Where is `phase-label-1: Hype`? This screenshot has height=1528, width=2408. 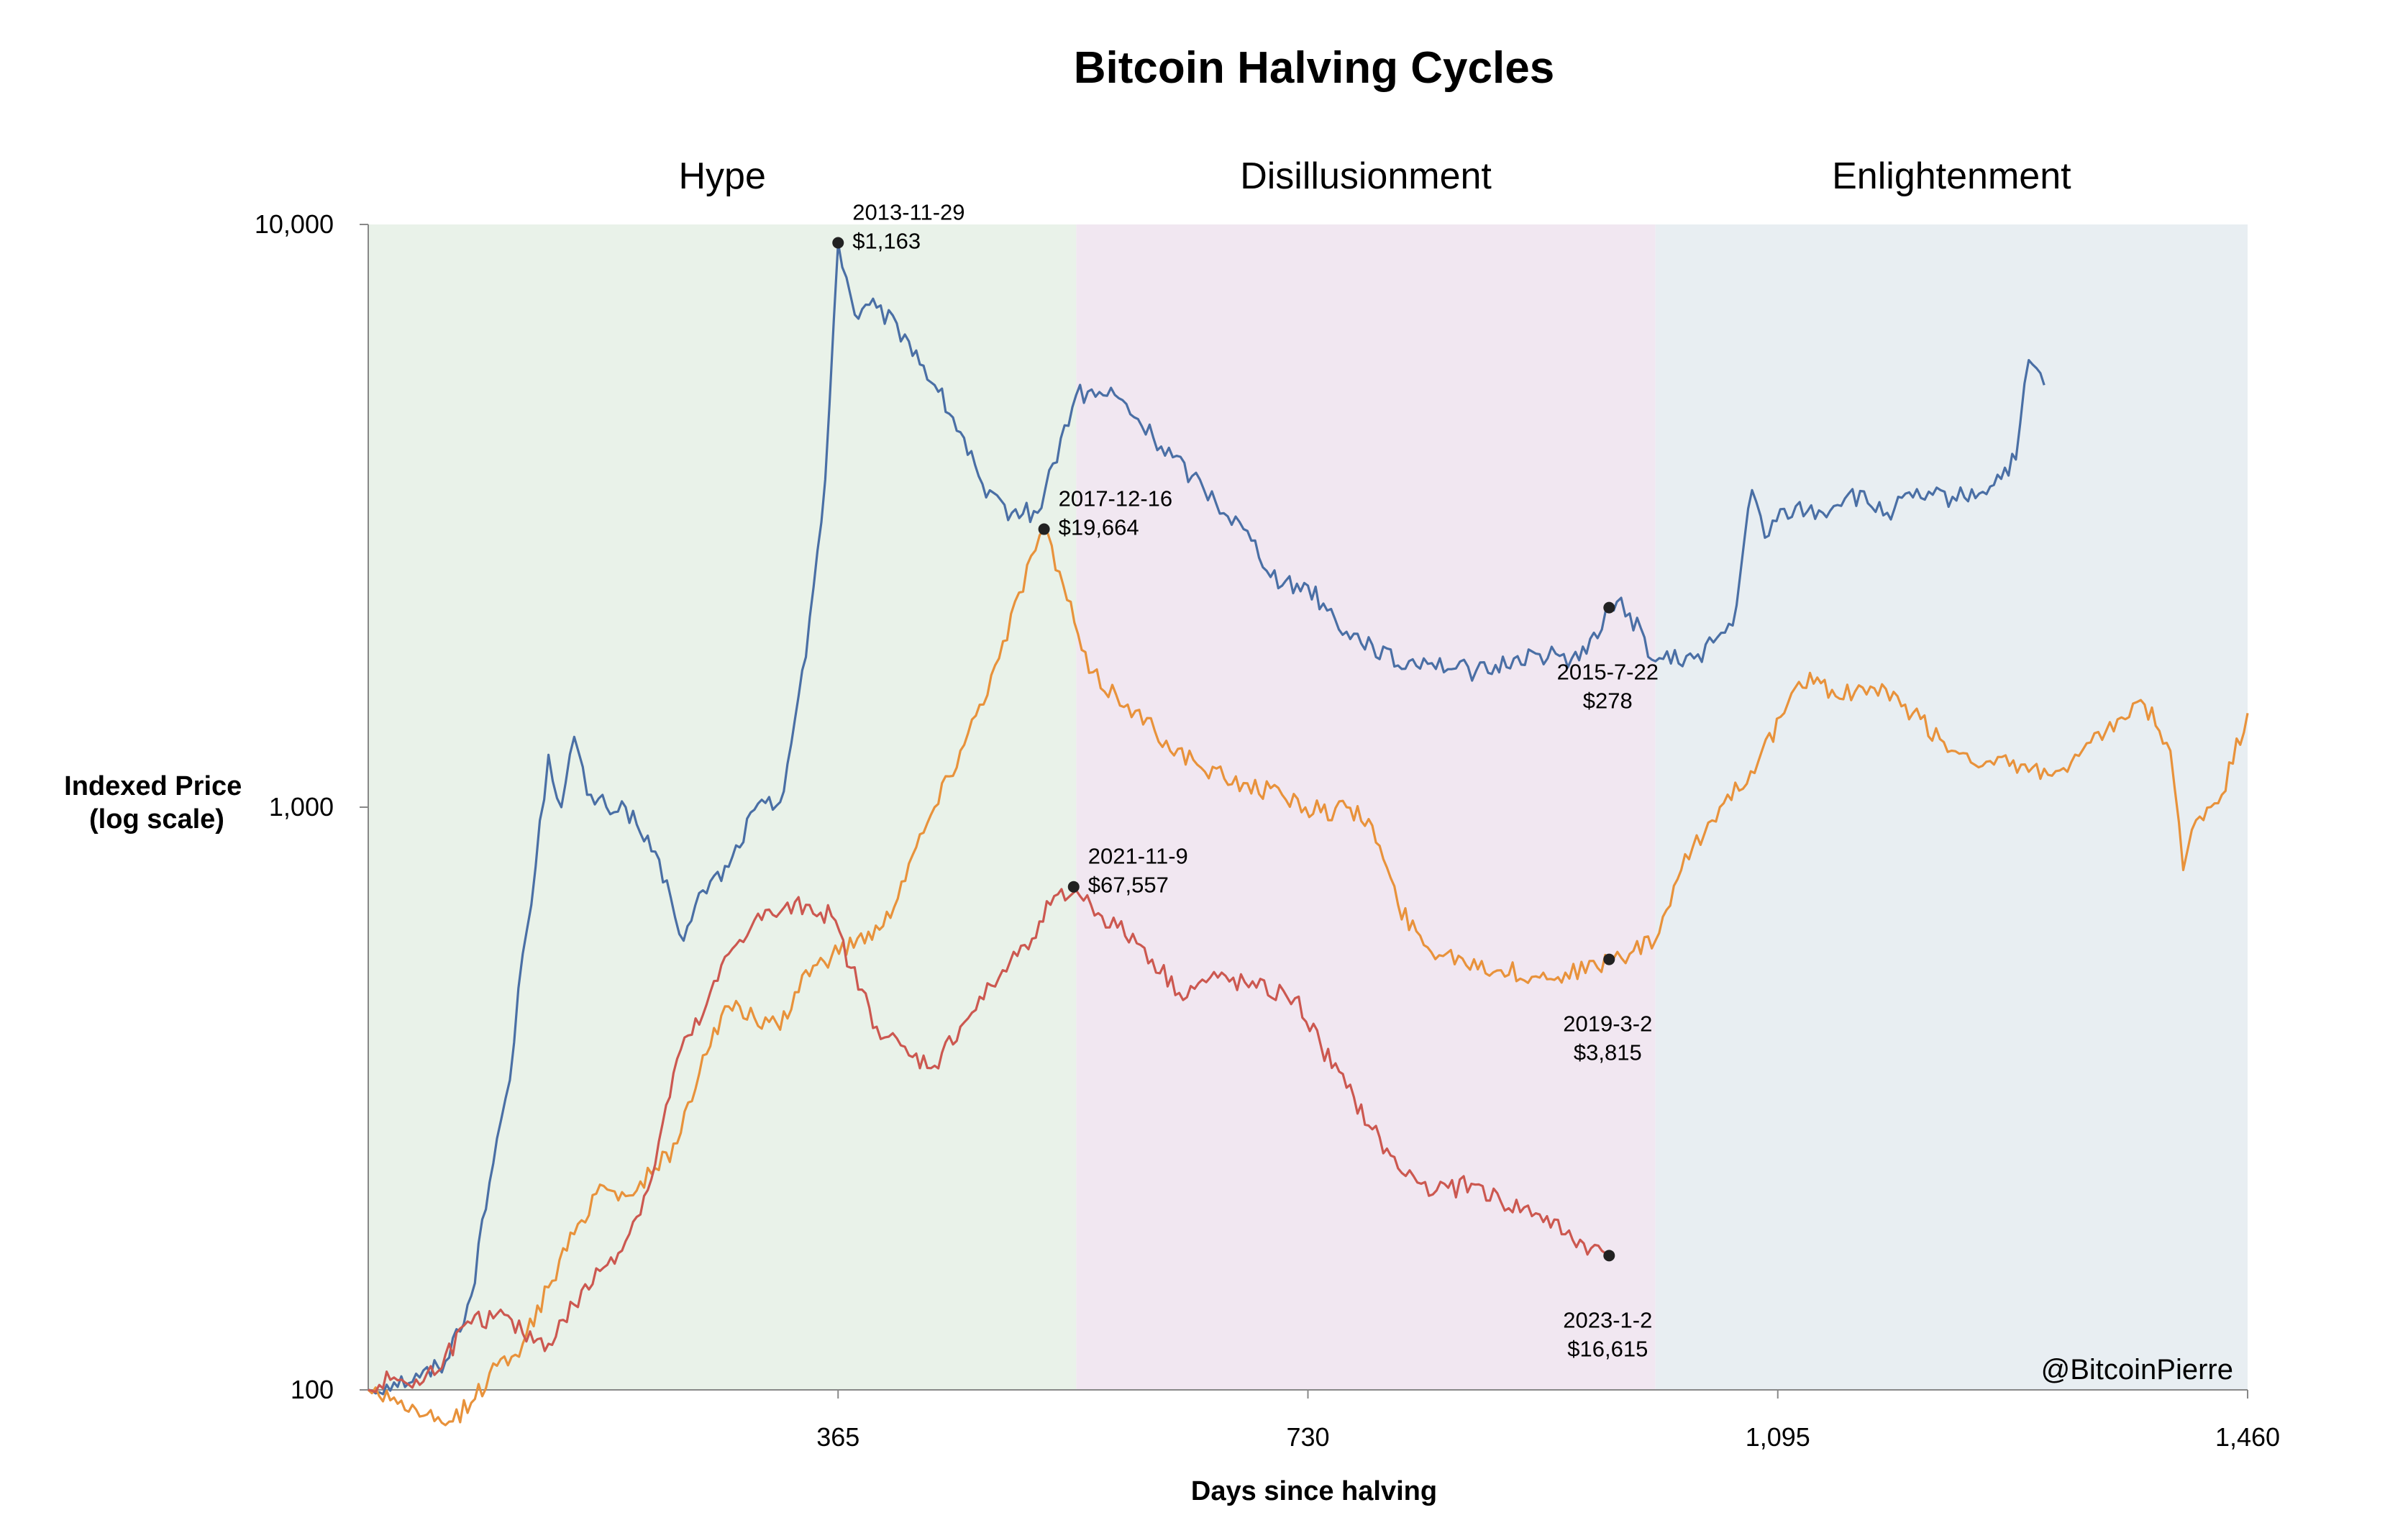
phase-label-1: Hype is located at coordinates (721, 176).